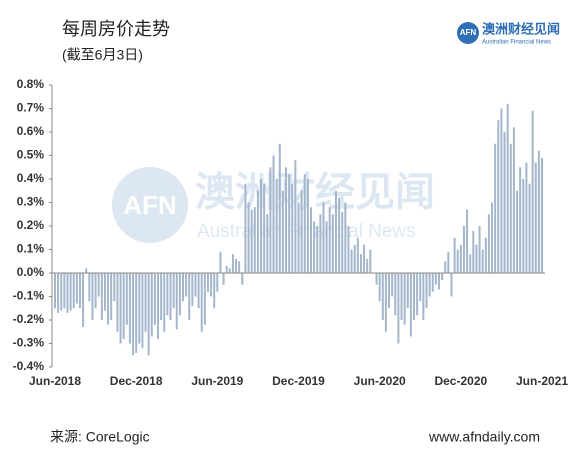 This screenshot has width=570, height=459. Describe the element at coordinates (100, 437) in the screenshot. I see `source: 来源: CoreLogic` at that location.